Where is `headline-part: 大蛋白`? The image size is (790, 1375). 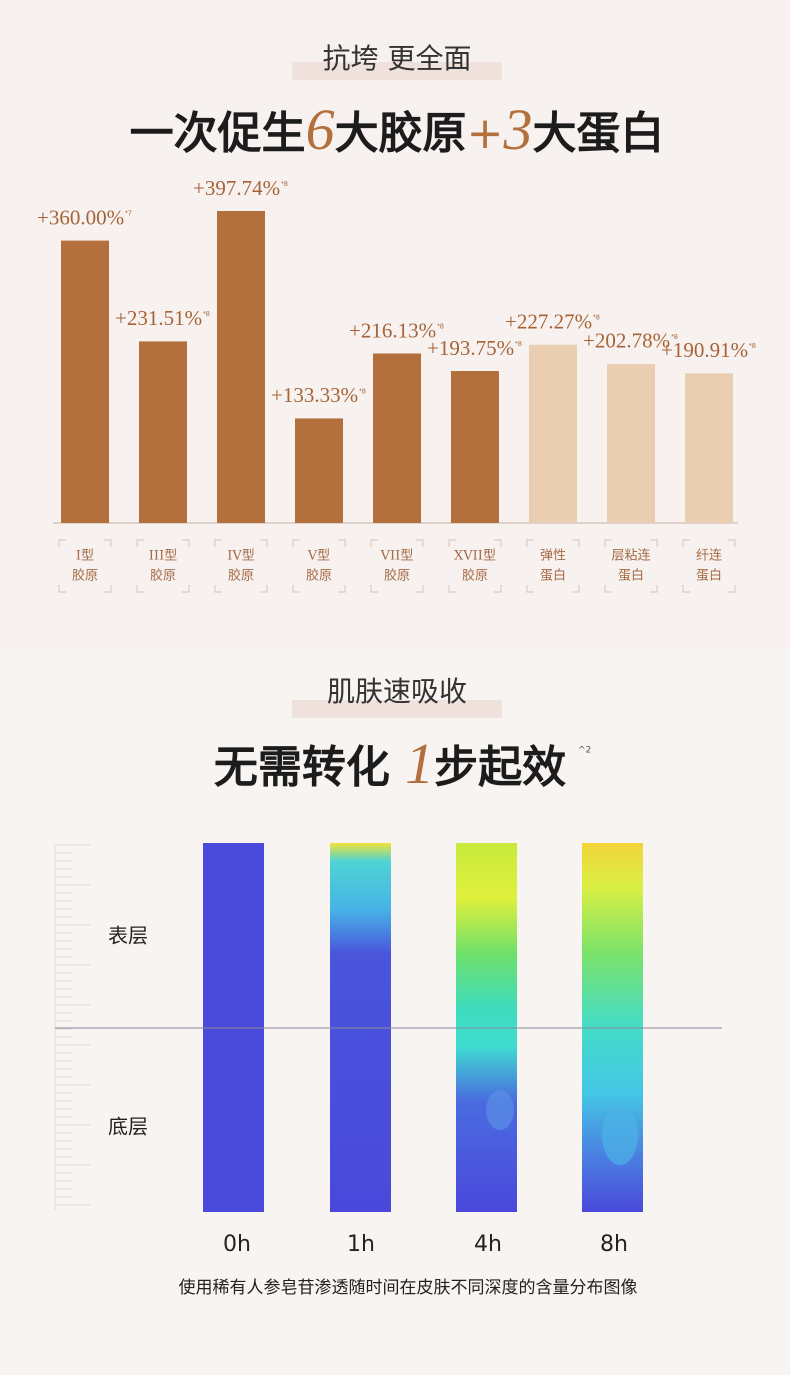 headline-part: 大蛋白 is located at coordinates (598, 133).